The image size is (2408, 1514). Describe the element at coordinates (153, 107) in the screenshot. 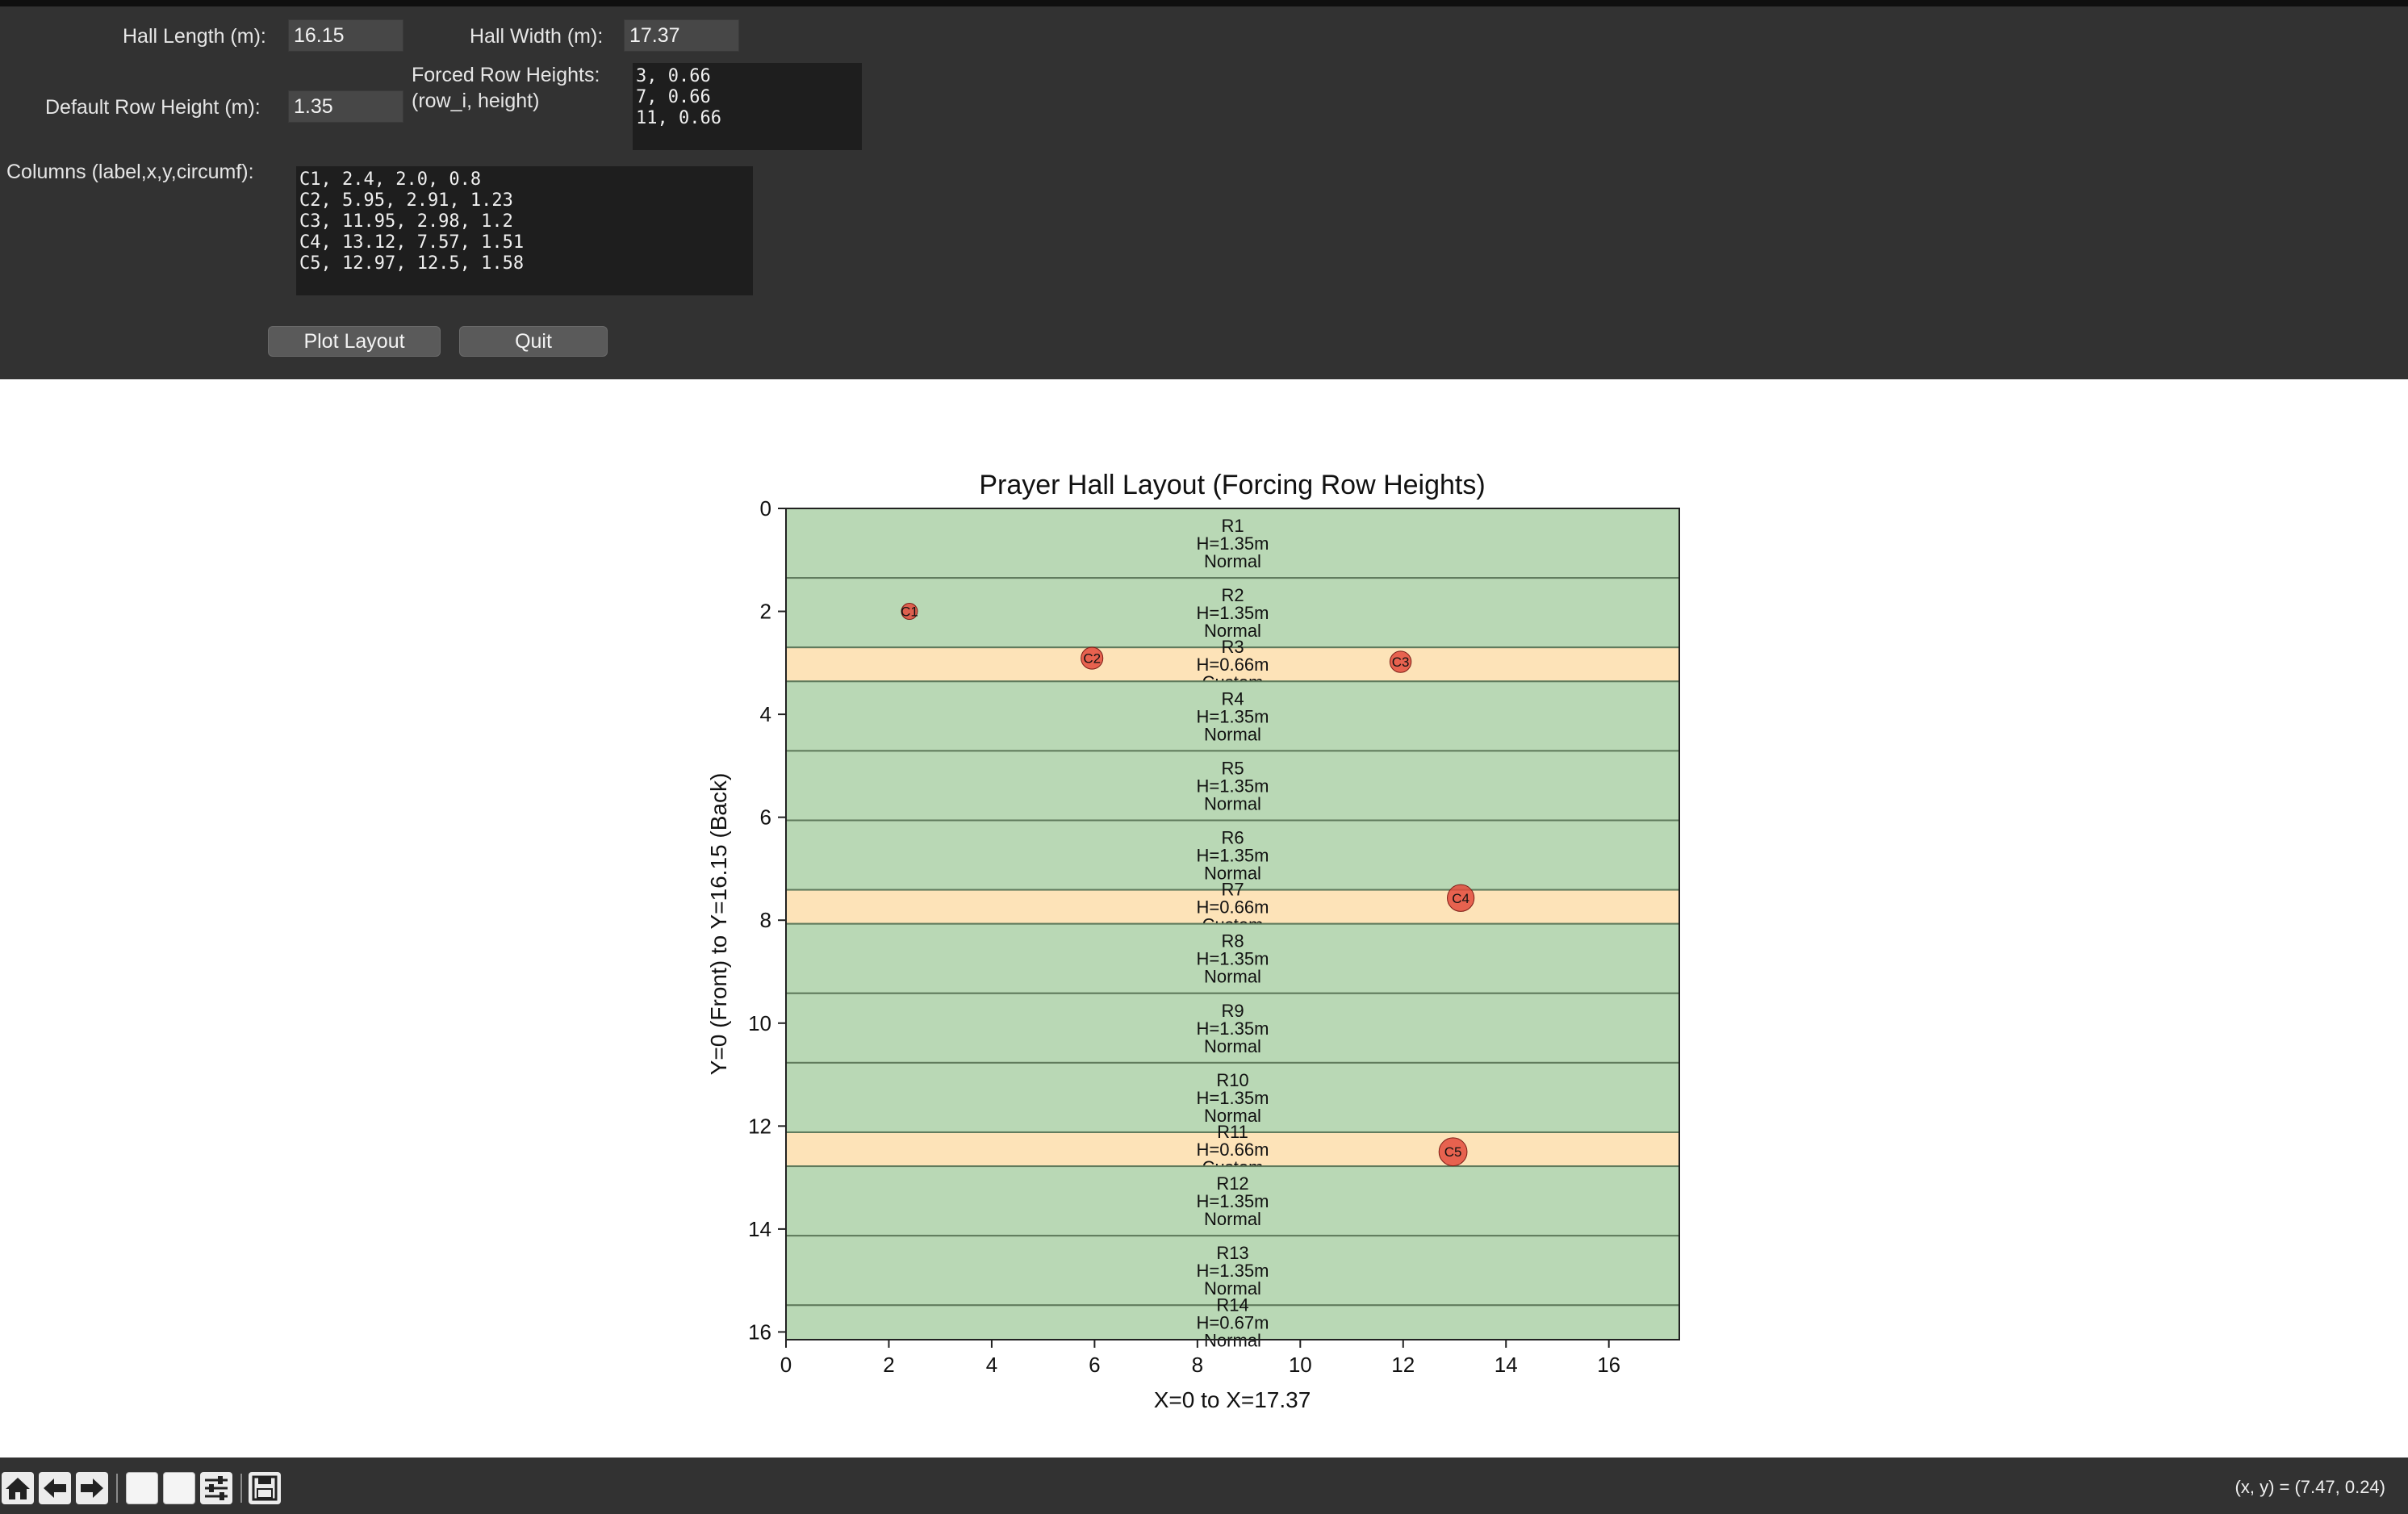

I see `default-row-height-label: Default Row Height (m):` at that location.